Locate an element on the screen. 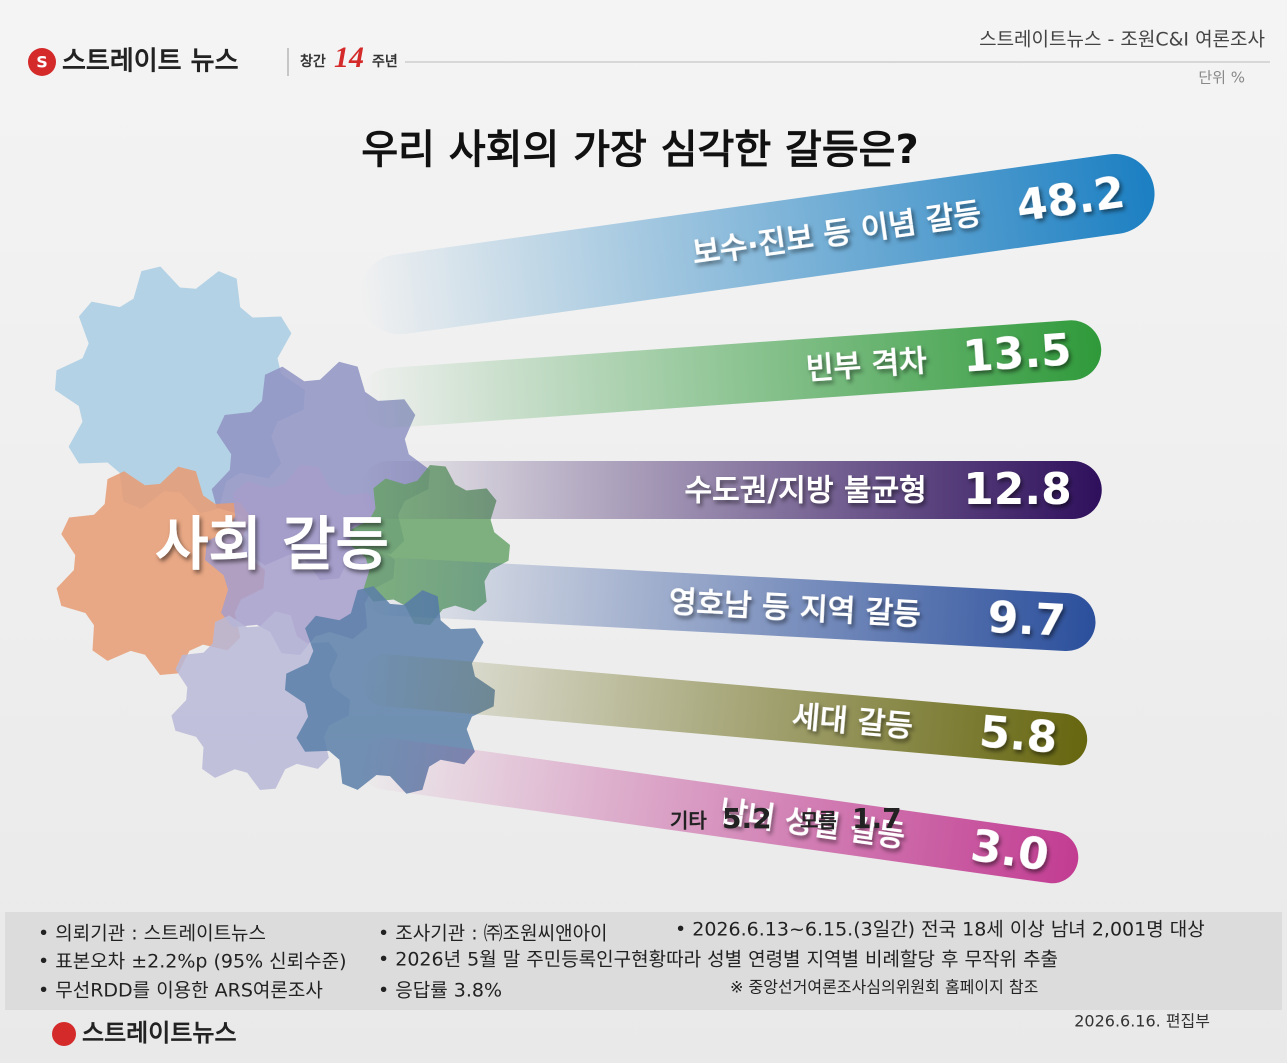  ribbon: 보수·진보 등 이념 갈등 48.2 is located at coordinates (757, 244).